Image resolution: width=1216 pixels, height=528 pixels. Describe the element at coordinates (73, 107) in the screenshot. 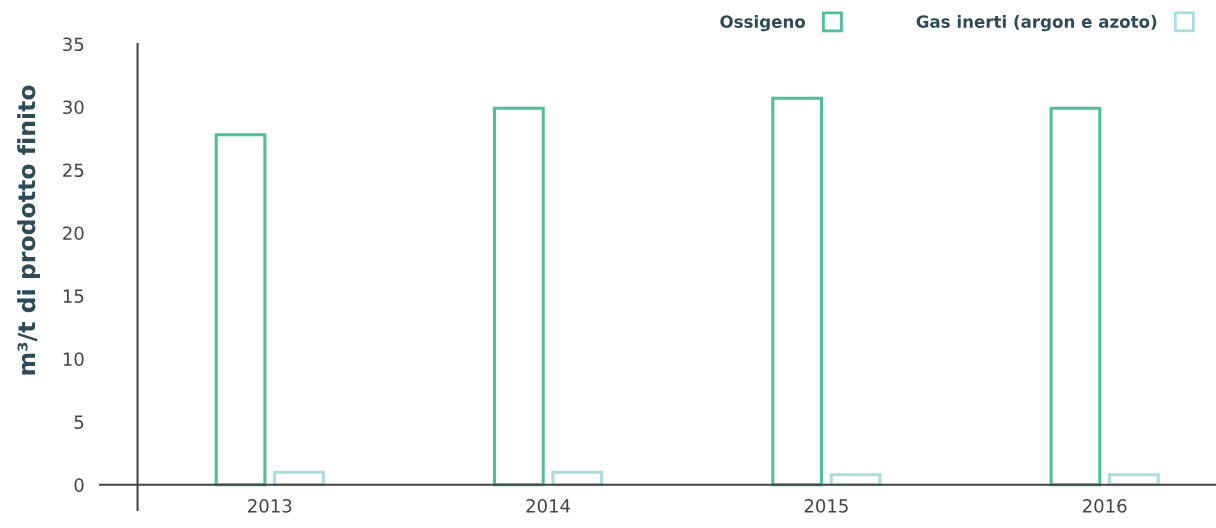

I see `y-tick-label: 30` at that location.